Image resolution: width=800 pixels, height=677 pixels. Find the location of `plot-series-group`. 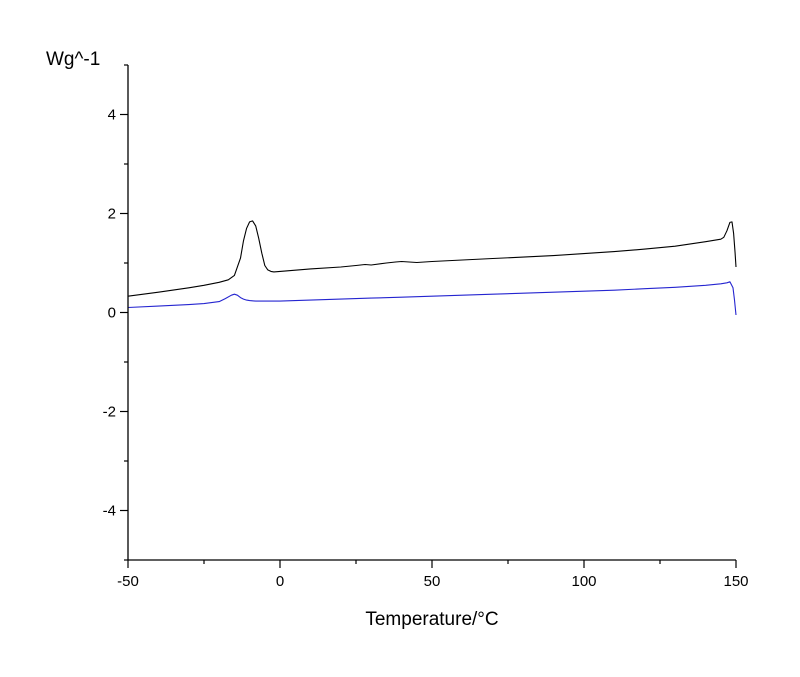

plot-series-group is located at coordinates (432, 268).